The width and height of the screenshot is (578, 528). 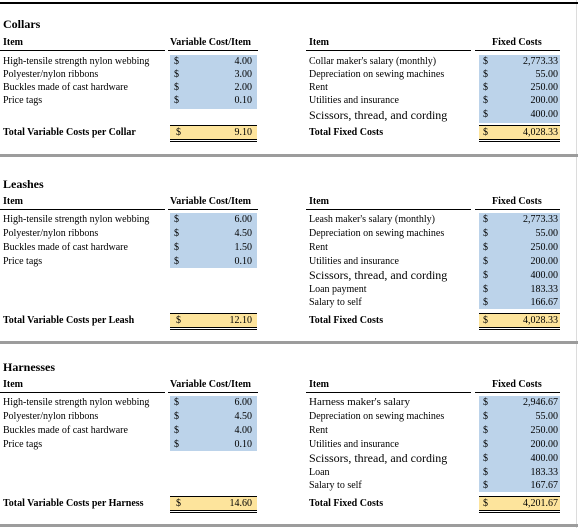 I want to click on double-underline, so click(x=213, y=511).